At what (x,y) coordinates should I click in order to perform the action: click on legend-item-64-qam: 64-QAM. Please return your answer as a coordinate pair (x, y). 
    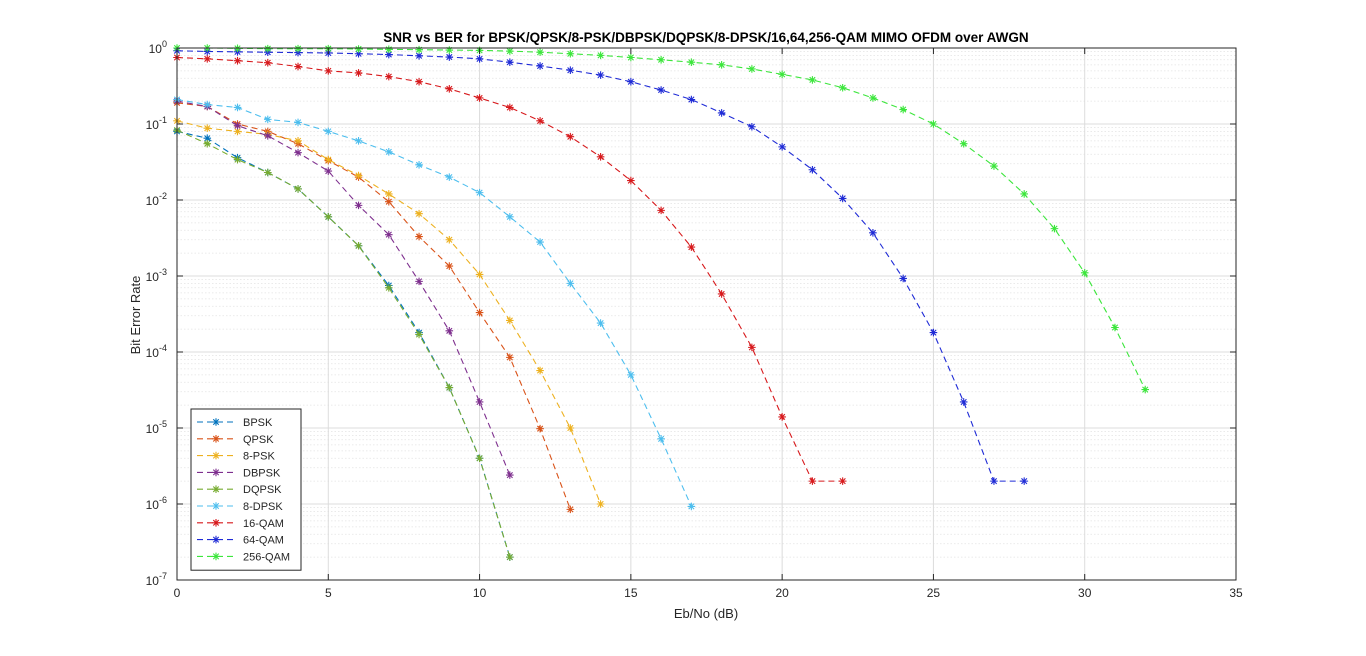
    Looking at the image, I should click on (240, 541).